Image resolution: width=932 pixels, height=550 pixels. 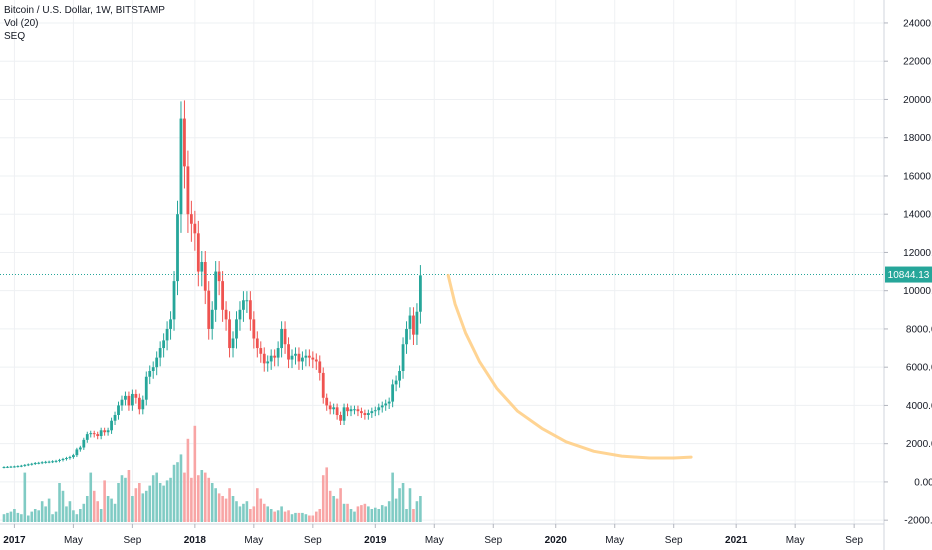 What do you see at coordinates (917, 62) in the screenshot?
I see `y-tick-label: 22000.00` at bounding box center [917, 62].